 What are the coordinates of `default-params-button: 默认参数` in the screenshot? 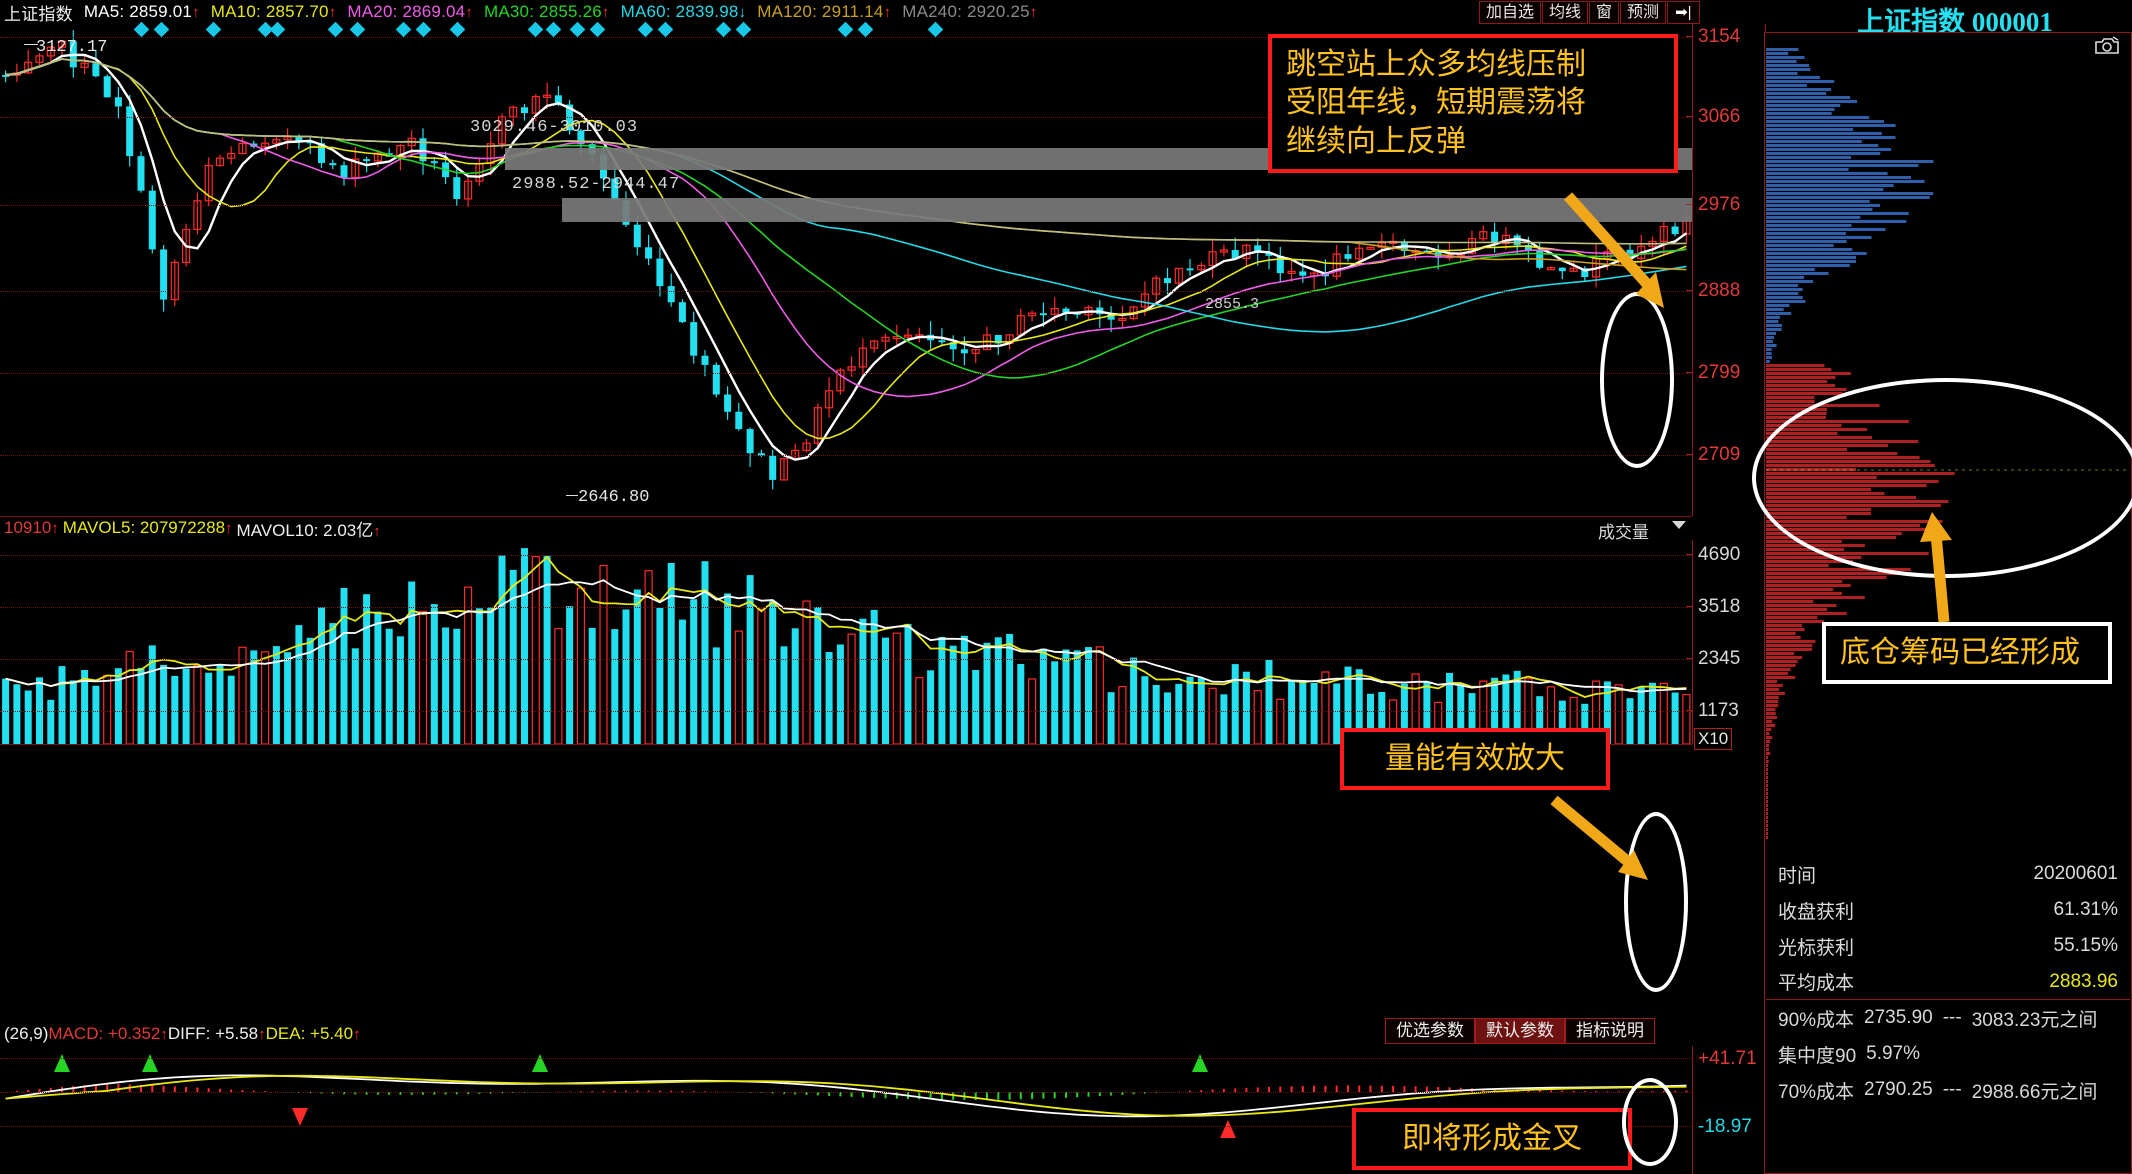 It's located at (1520, 1031).